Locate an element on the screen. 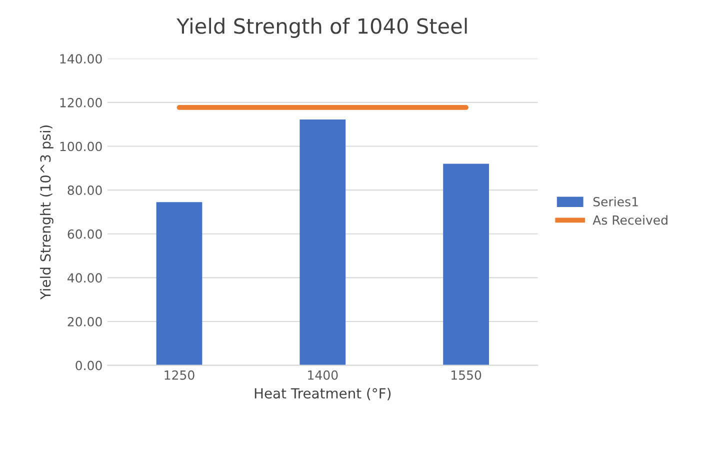  y-tick-label: 80.00 is located at coordinates (85, 190).